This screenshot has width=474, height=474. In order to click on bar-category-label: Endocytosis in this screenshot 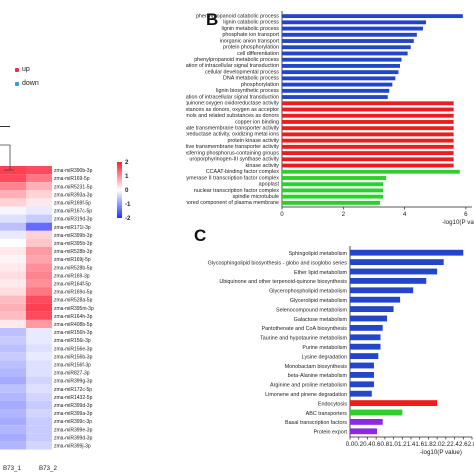, I will do `click(332, 404)`.